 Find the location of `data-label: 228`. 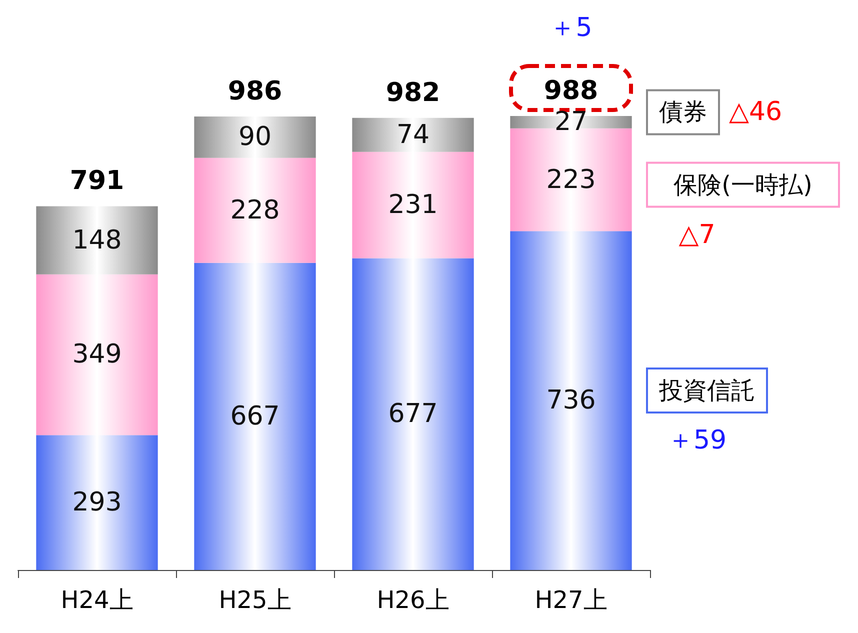

data-label: 228 is located at coordinates (255, 210).